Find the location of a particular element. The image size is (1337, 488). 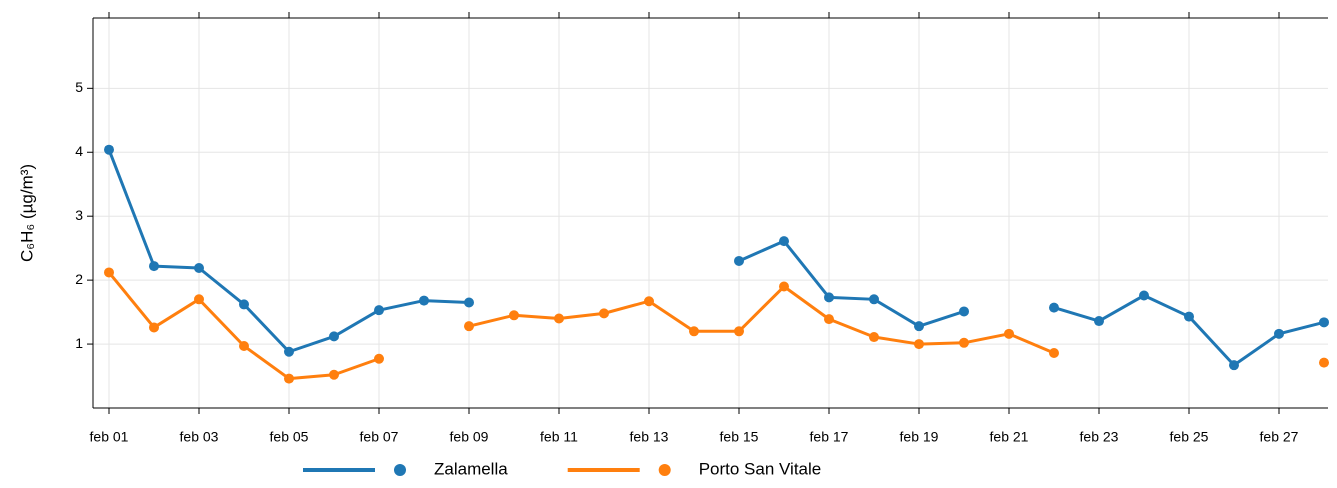

y-axis-label: C₆H₆ (µg/m³) is located at coordinates (26, 213).